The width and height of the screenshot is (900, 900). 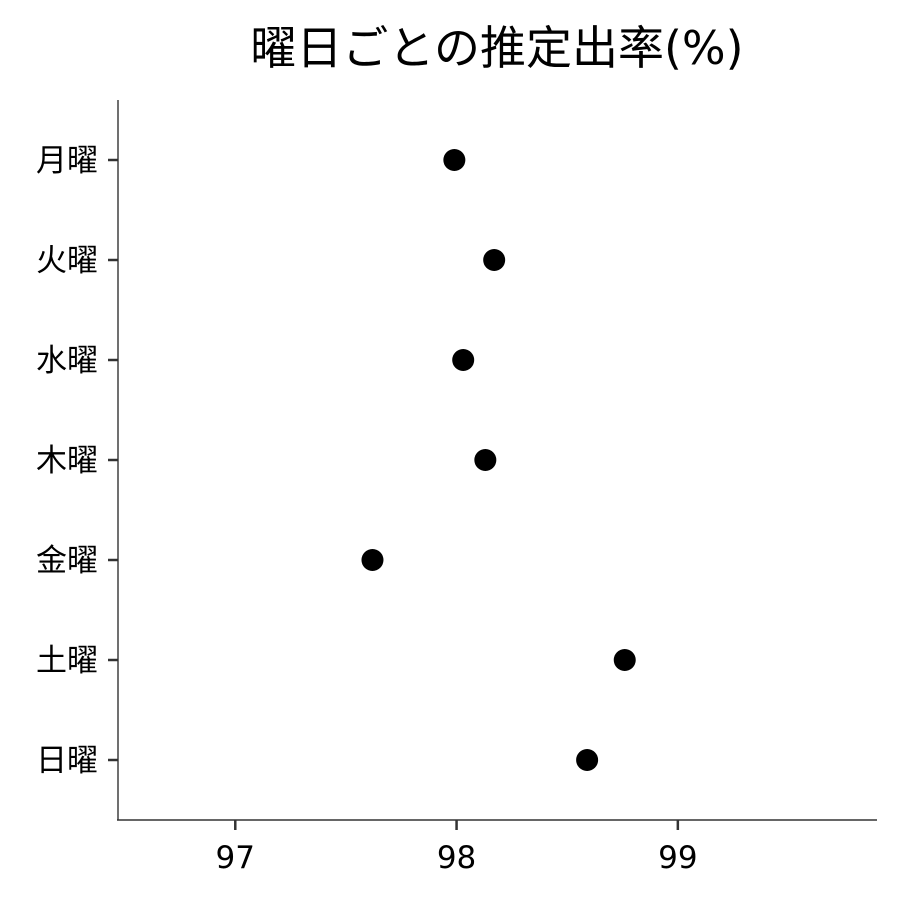 I want to click on y-tick-label: 日曜, so click(x=67, y=761).